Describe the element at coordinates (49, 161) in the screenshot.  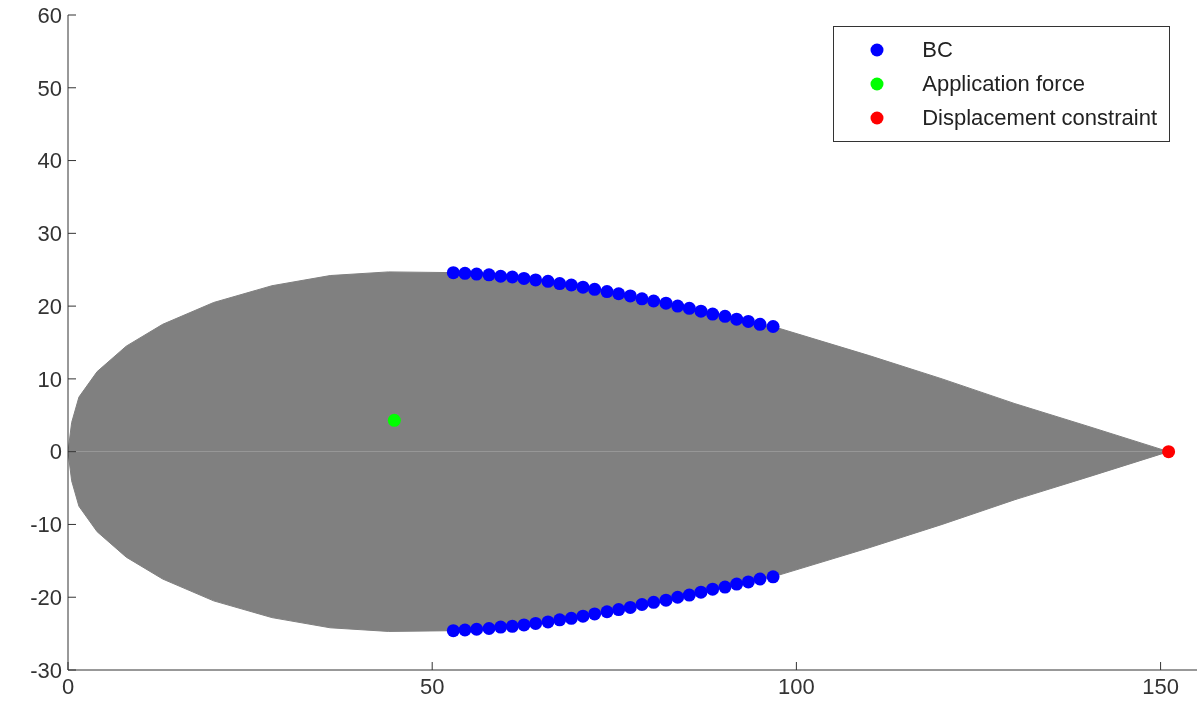
I see `y-tick-label: 40` at that location.